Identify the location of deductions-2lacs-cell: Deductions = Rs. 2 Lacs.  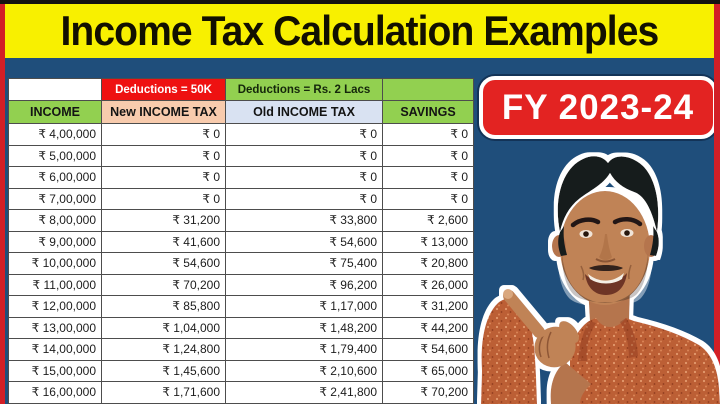
(304, 89).